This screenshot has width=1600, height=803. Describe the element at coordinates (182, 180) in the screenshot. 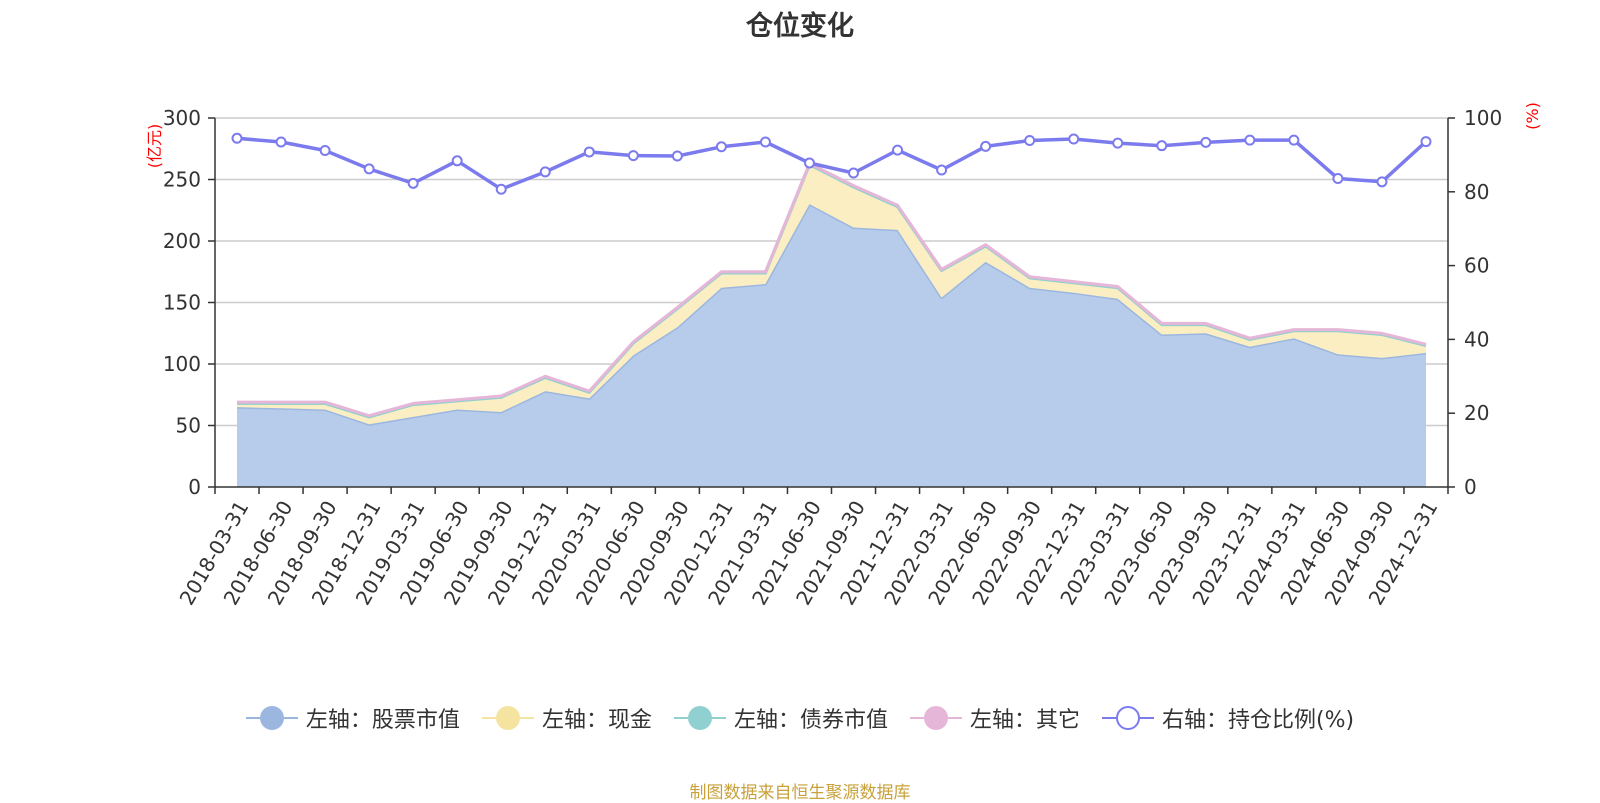

I see `left-axis-tick-label: 250` at that location.